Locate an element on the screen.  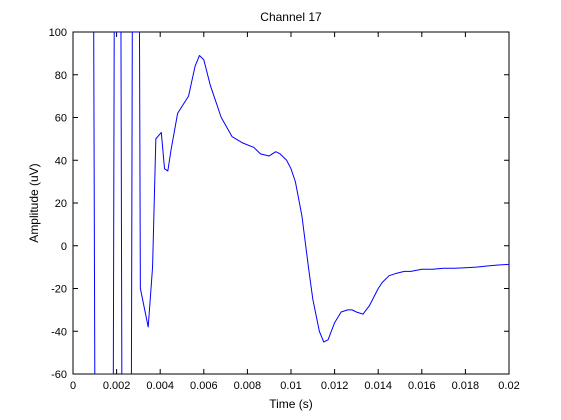
y-axis-label: Amplitude (uV) is located at coordinates (34, 202).